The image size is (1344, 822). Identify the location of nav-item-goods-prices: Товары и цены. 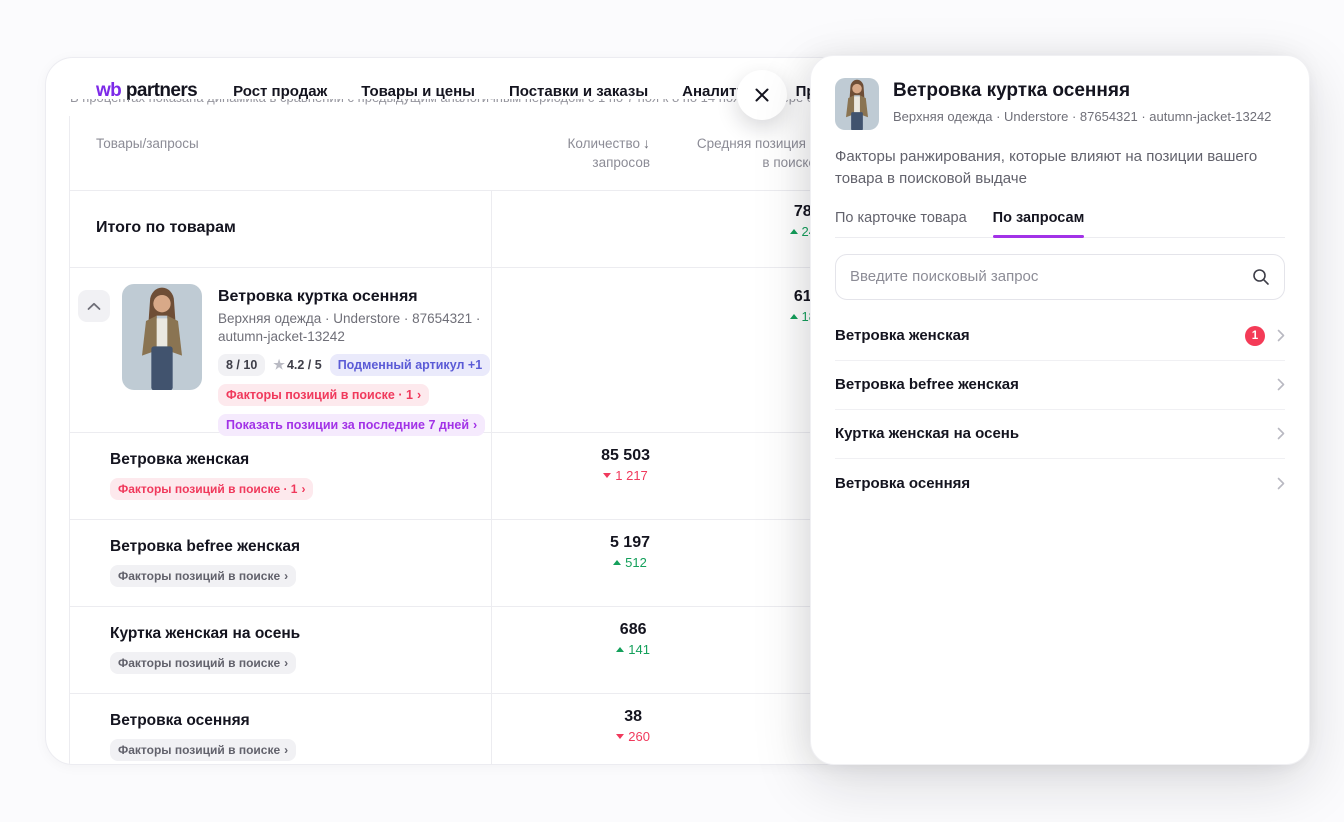
(418, 91).